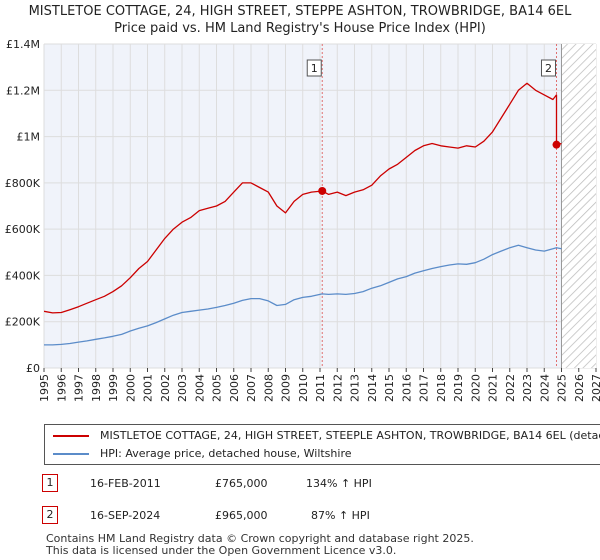 Image resolution: width=600 pixels, height=560 pixels. Describe the element at coordinates (389, 388) in the screenshot. I see `x-tick-label: 2015` at that location.